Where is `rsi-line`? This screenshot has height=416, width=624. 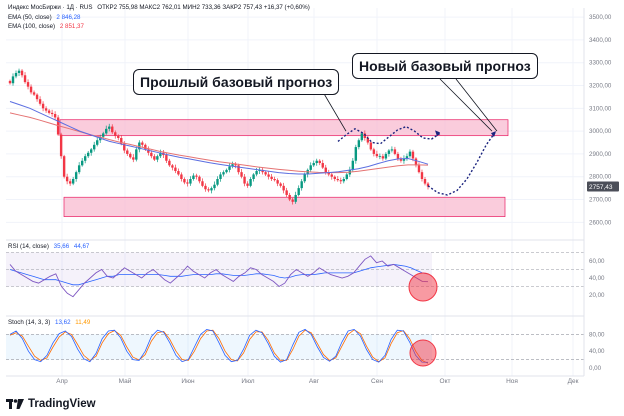 rsi-line is located at coordinates (219, 276).